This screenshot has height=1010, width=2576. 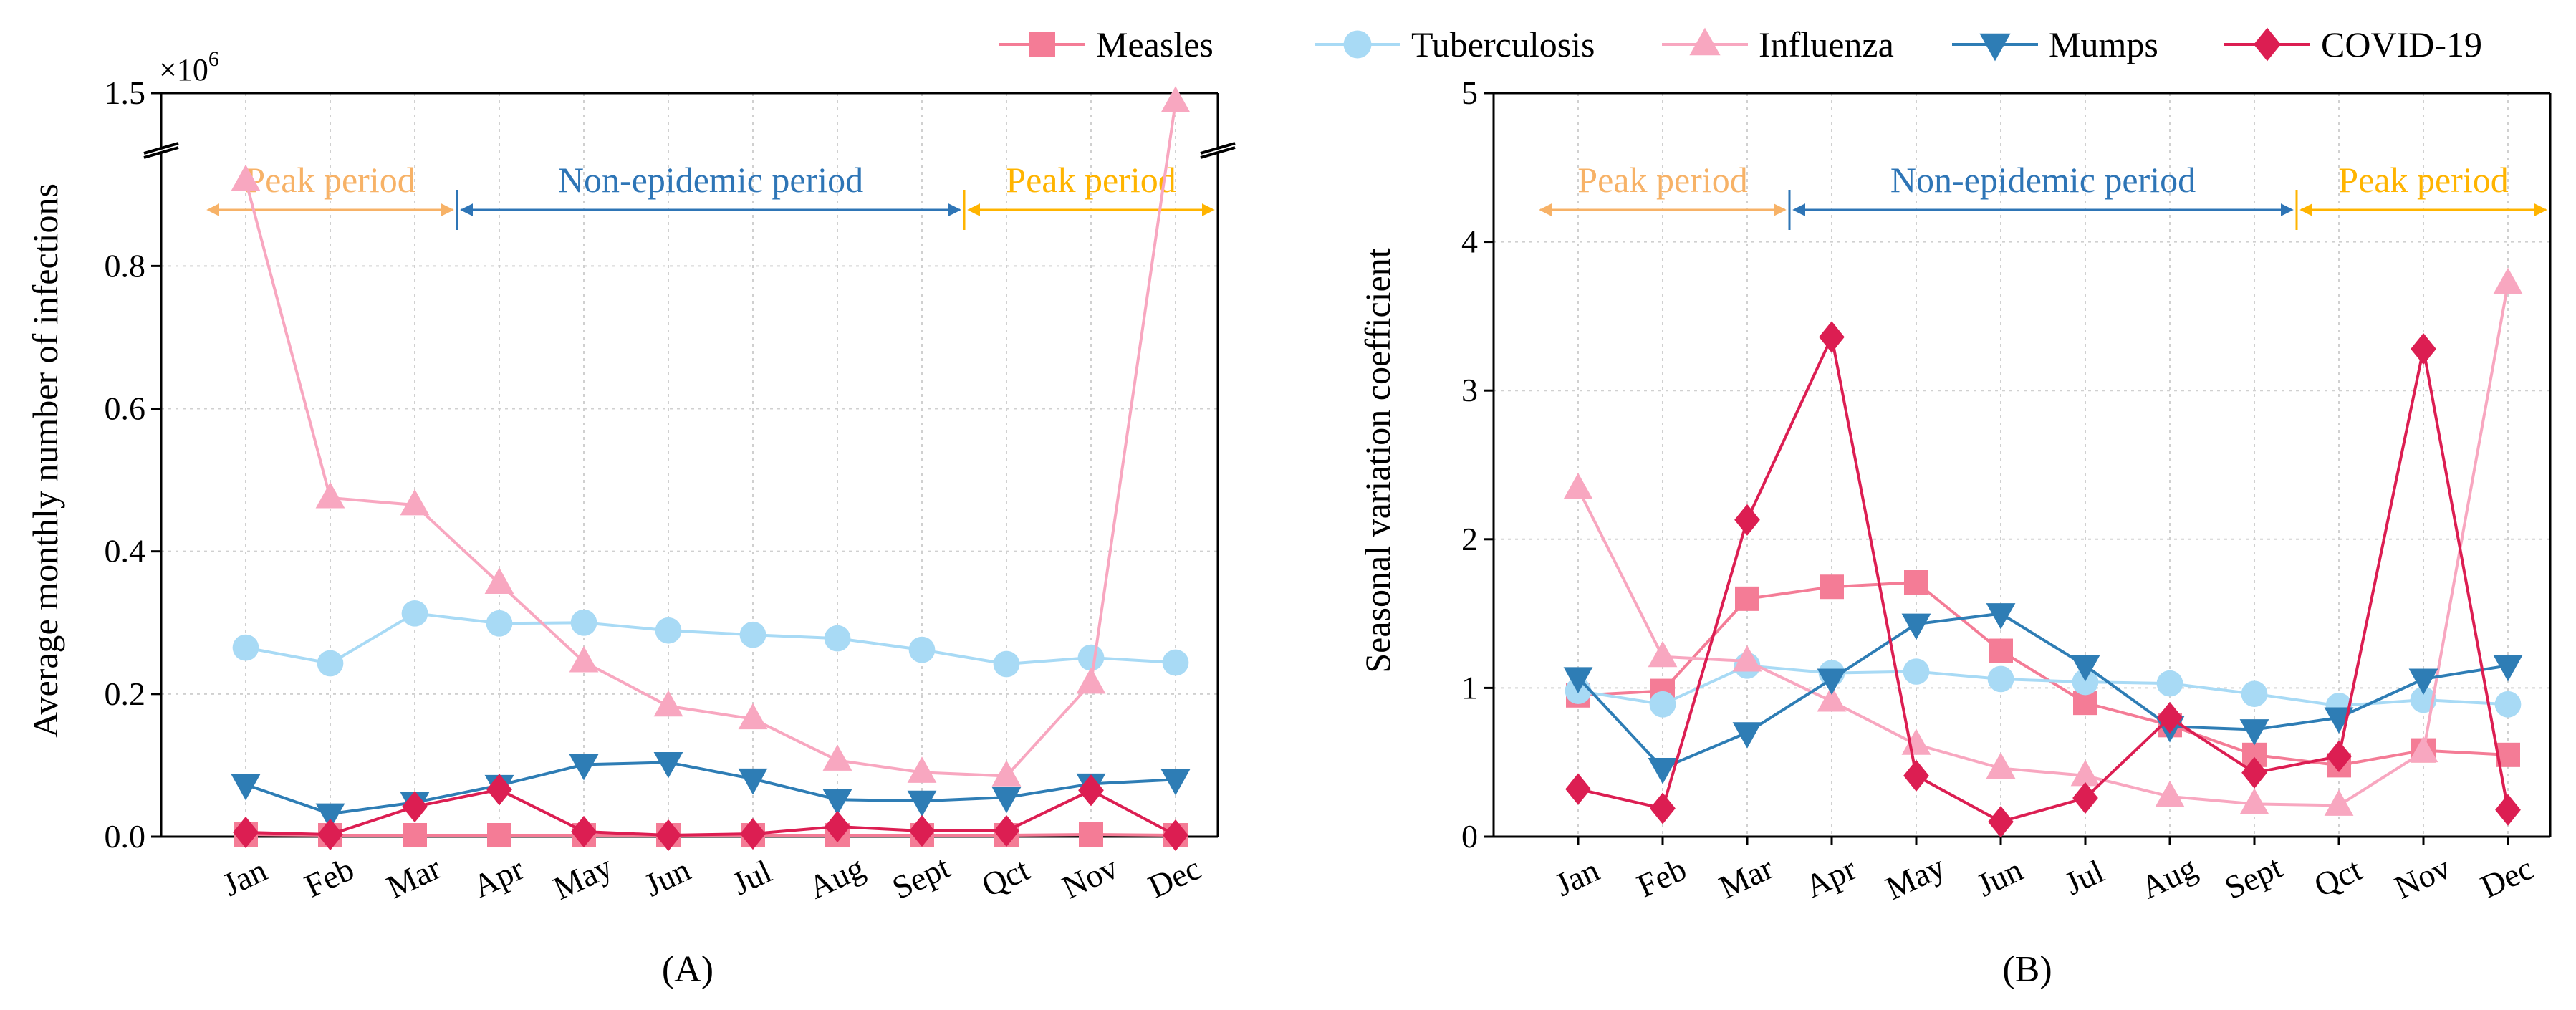 What do you see at coordinates (1778, 44) in the screenshot?
I see `legend-item: Influenza` at bounding box center [1778, 44].